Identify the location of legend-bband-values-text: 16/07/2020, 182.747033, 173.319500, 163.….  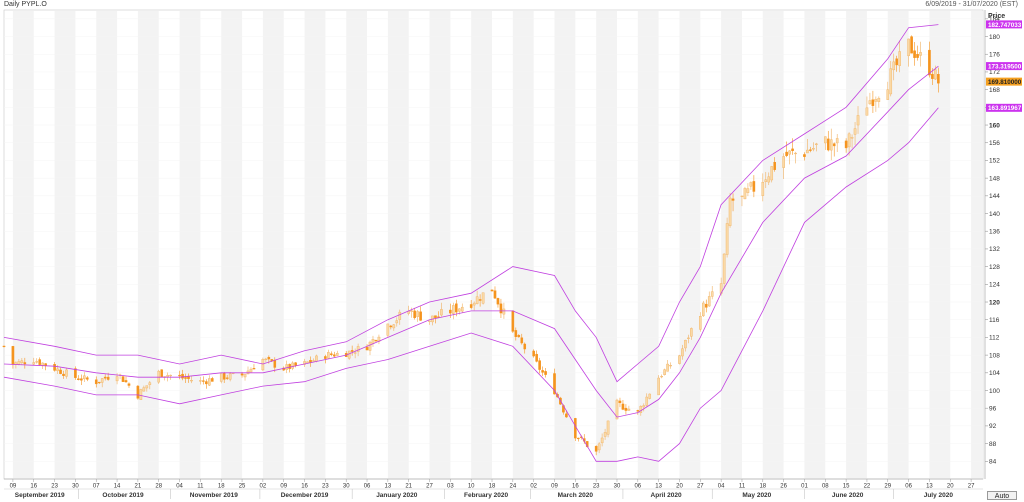
(88, 46).